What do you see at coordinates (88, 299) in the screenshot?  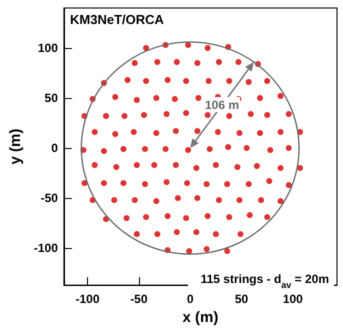 I see `x-tick-label: -100` at bounding box center [88, 299].